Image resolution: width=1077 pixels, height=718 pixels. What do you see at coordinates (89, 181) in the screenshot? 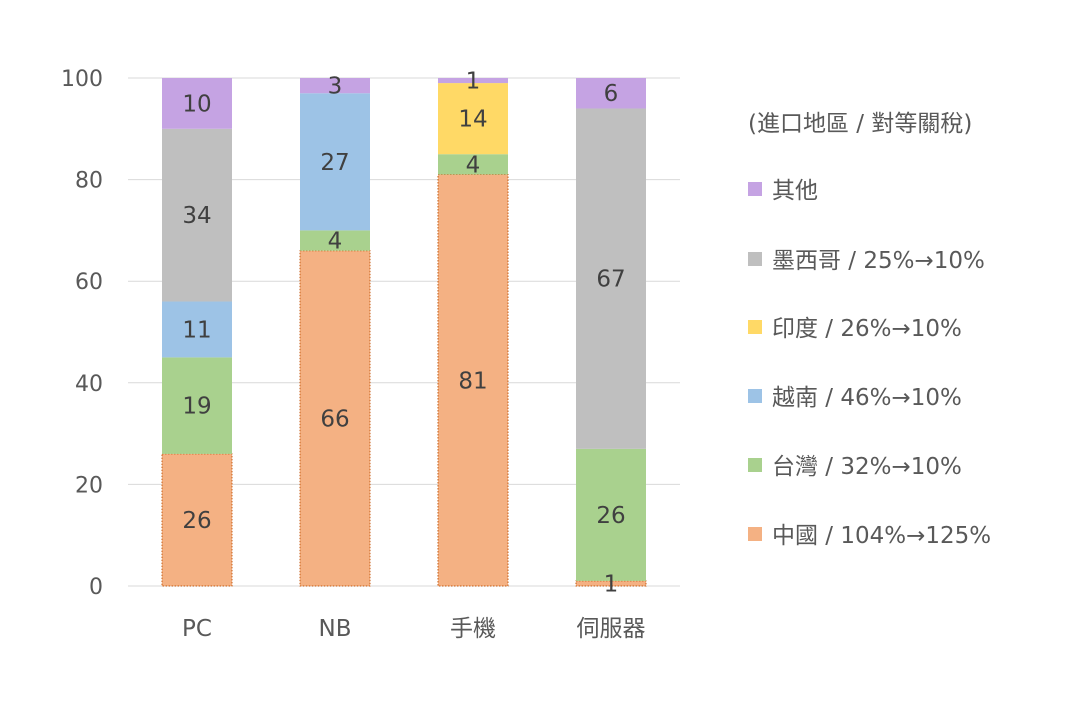
I see `y-tick-label: 80` at bounding box center [89, 181].